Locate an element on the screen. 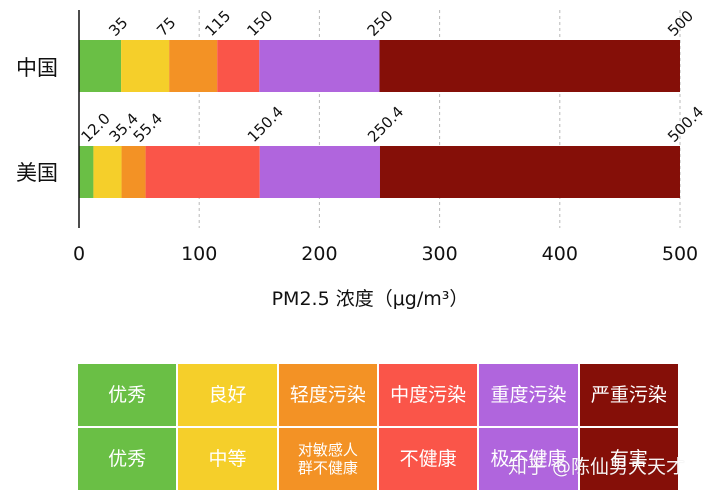  x-tick-label: 0 is located at coordinates (79, 254).